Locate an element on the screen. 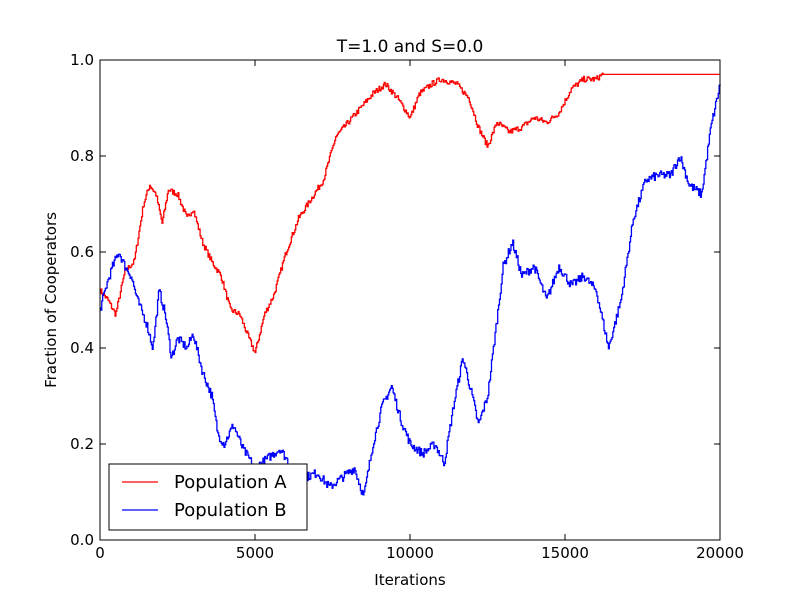 Image resolution: width=800 pixels, height=600 pixels. x-tick-label: 15000 is located at coordinates (565, 553).